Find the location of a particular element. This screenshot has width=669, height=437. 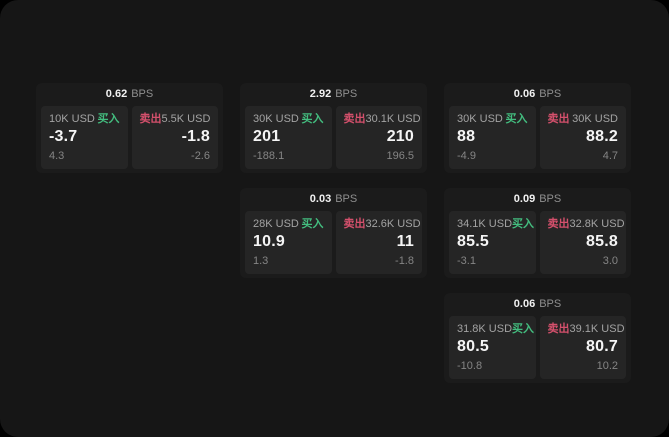

sell-price: 11 is located at coordinates (405, 241).